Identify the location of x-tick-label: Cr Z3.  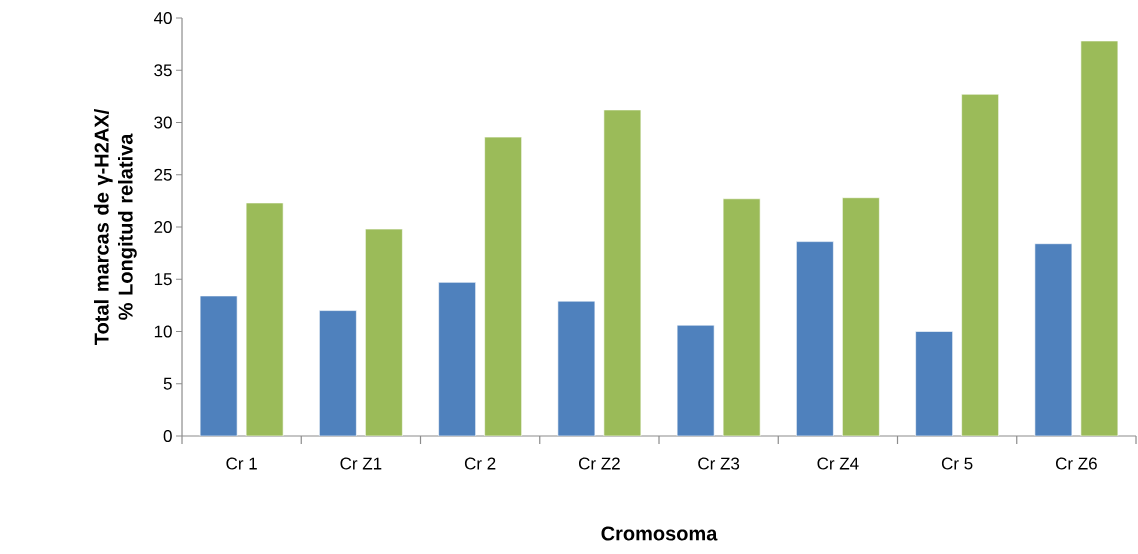
(719, 463).